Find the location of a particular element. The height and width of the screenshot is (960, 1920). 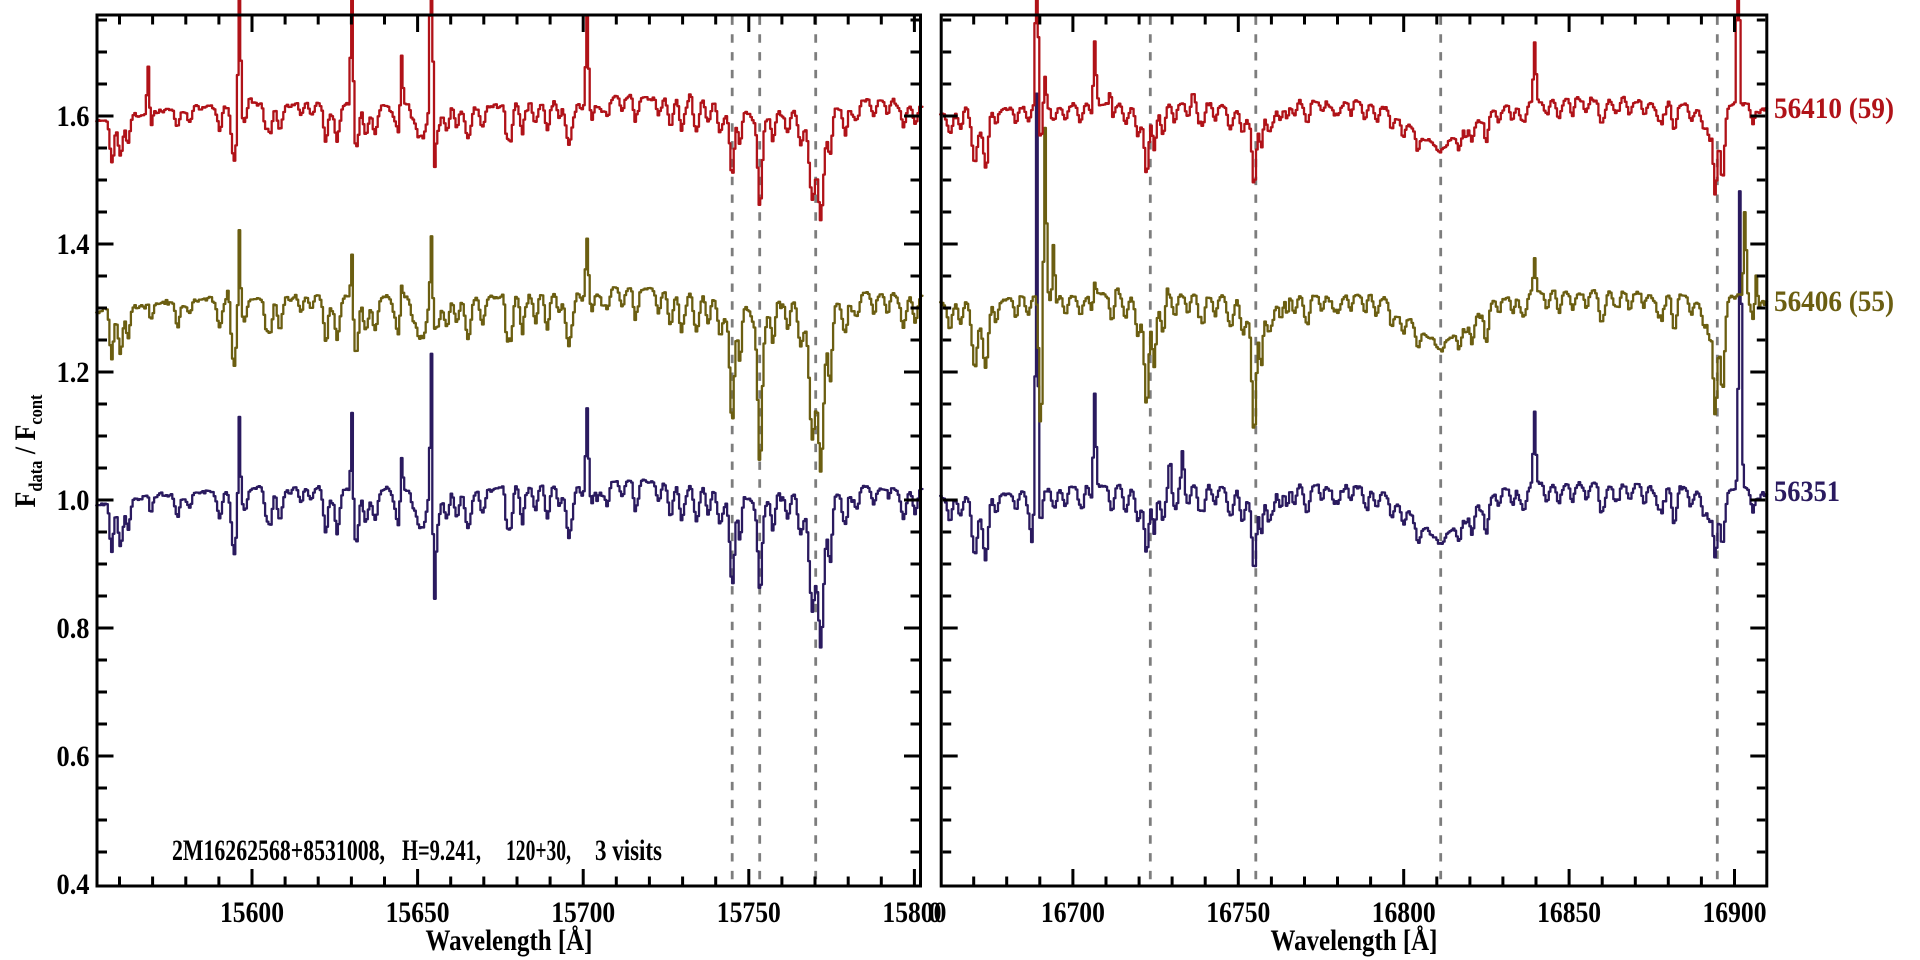

svg-text: 3 visits is located at coordinates (628, 850).